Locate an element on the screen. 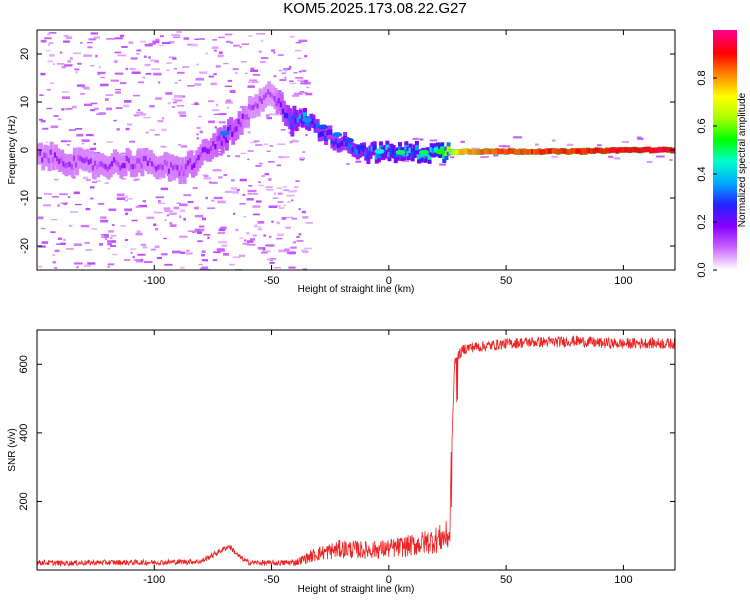  colorbar-tick-label: 0.2 is located at coordinates (702, 221).